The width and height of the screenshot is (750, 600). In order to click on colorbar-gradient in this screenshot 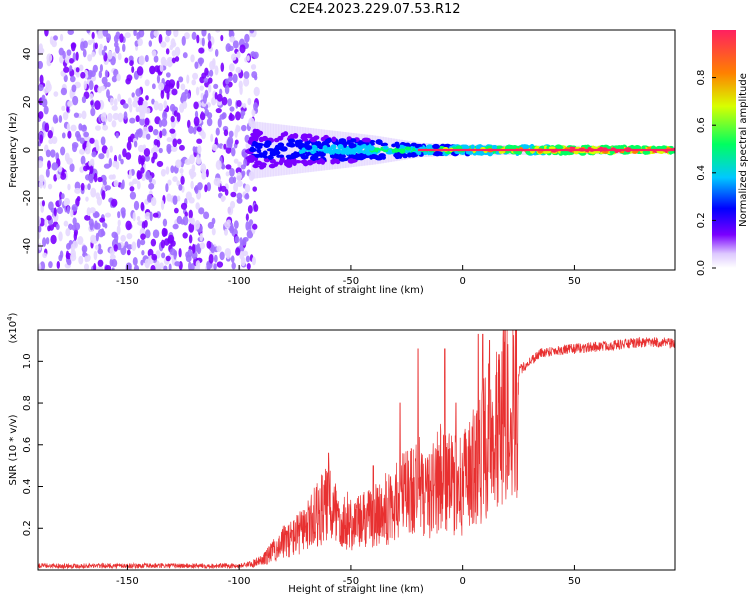, I will do `click(724, 149)`.